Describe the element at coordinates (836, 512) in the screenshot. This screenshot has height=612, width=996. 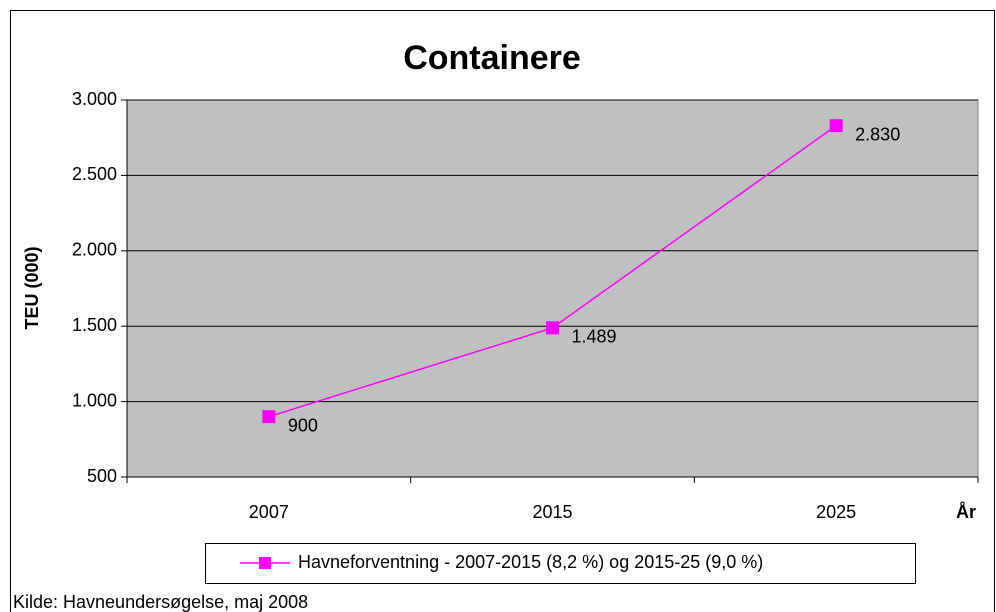
I see `x-tick-label: 2025` at that location.